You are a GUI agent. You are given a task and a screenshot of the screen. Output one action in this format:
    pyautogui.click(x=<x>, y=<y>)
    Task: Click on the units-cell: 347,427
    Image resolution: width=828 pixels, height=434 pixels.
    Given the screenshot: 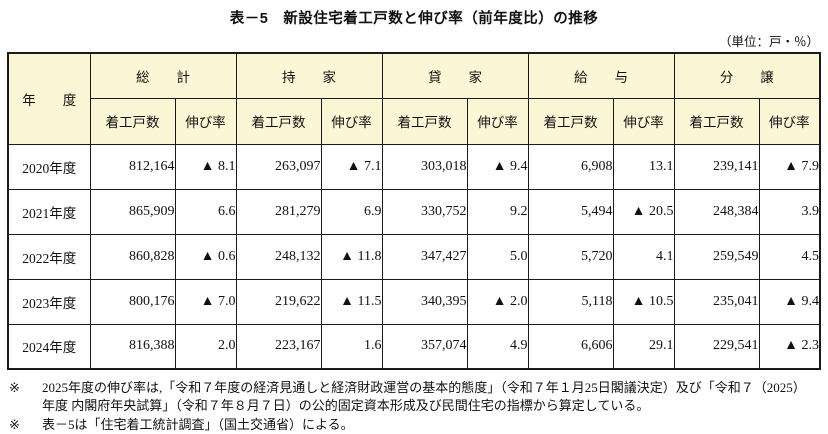 What is the action you would take?
    pyautogui.click(x=424, y=256)
    